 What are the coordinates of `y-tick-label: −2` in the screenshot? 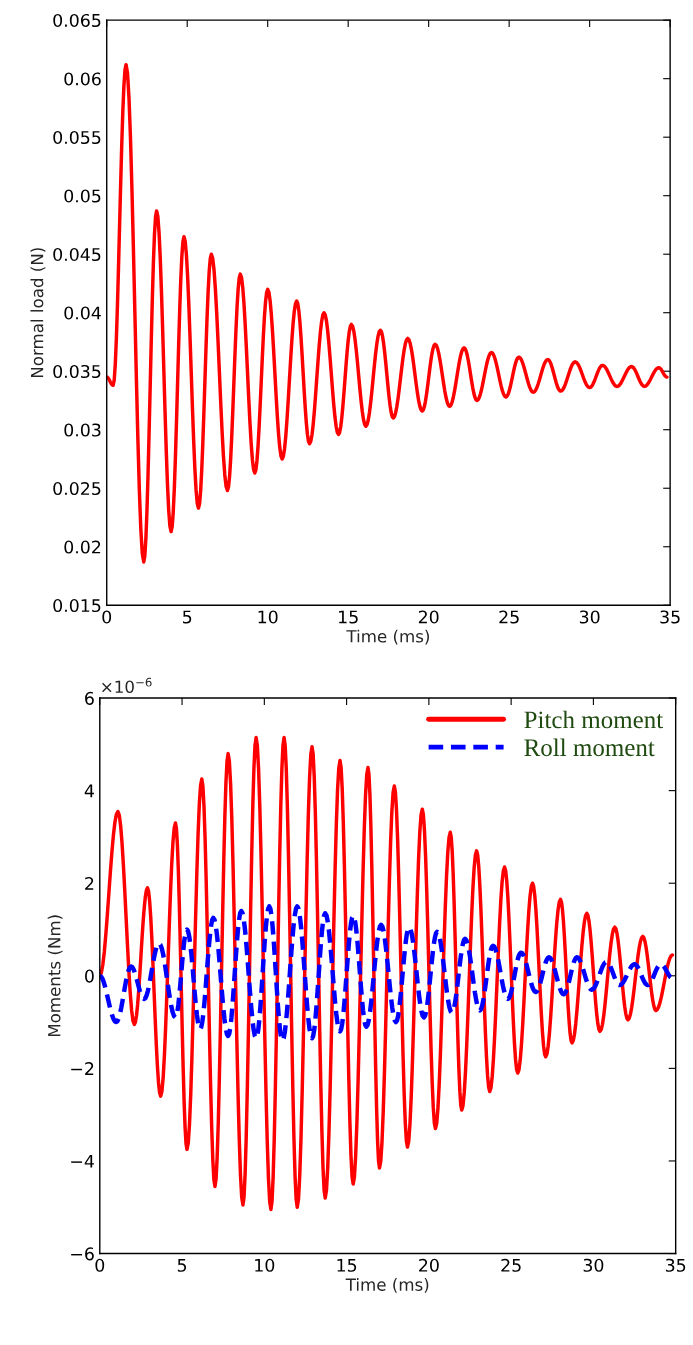 It's located at (82, 1068).